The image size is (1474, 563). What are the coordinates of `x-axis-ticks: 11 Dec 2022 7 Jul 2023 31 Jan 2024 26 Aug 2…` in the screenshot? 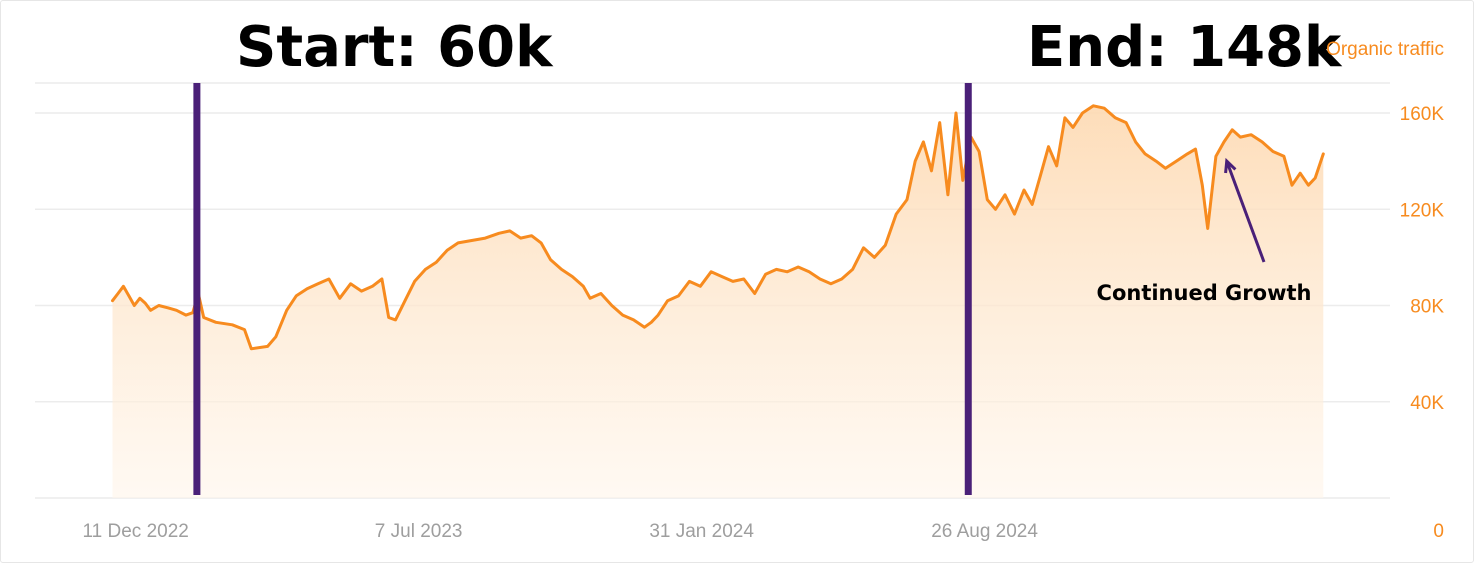 It's located at (561, 531).